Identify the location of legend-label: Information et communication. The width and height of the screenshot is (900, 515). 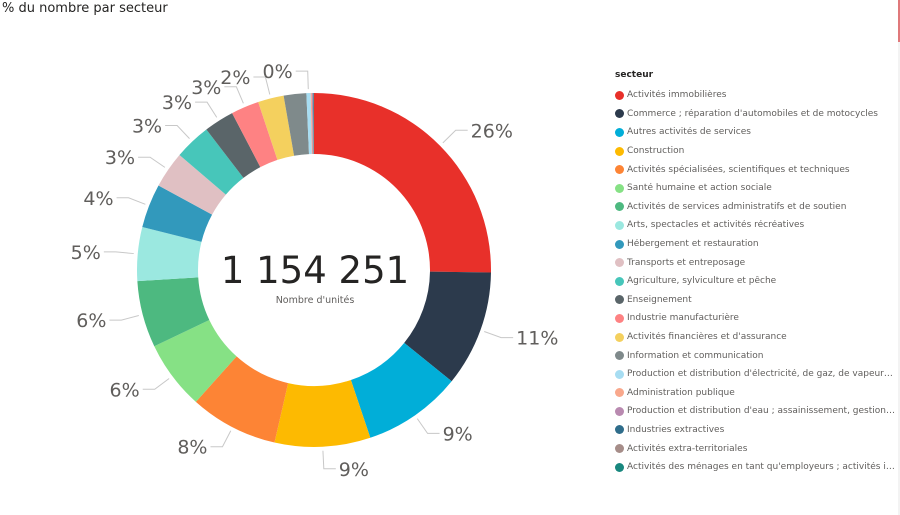
(695, 355).